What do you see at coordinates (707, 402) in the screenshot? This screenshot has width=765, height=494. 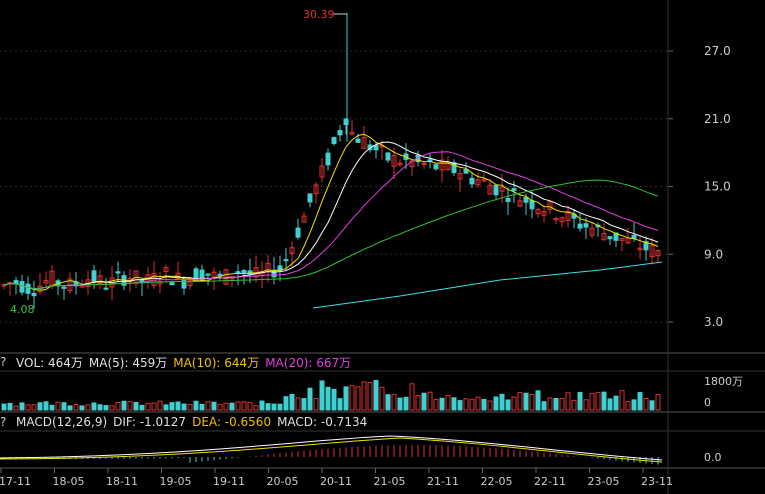 I see `volume-tick-label: 0` at bounding box center [707, 402].